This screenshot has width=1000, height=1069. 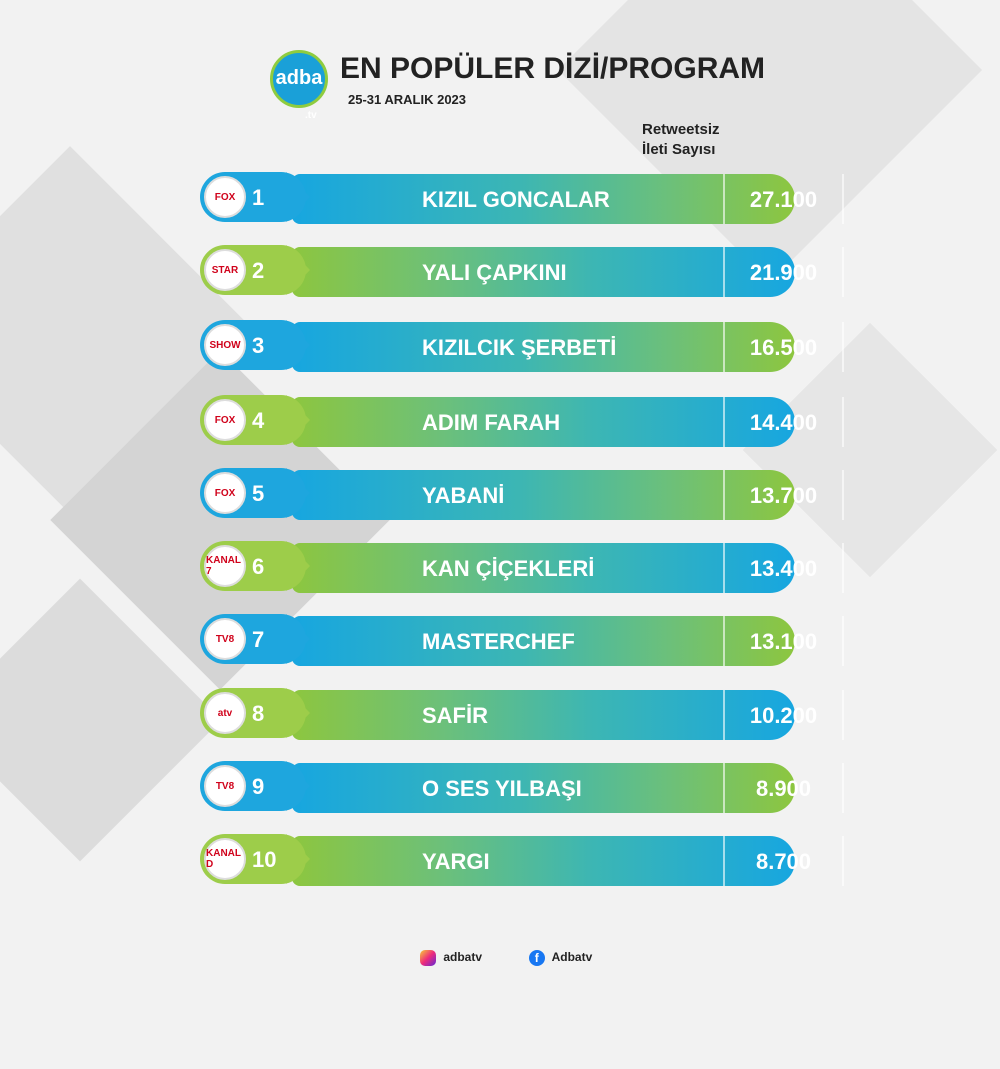 What do you see at coordinates (494, 272) in the screenshot?
I see `program-name: YALI ÇAPKINI` at bounding box center [494, 272].